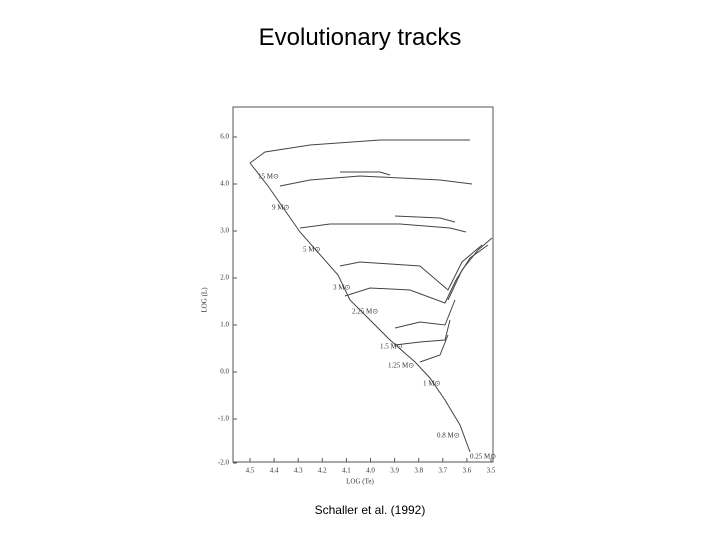 The width and height of the screenshot is (720, 540). I want to click on x-axis-label: LOG (Te), so click(360, 482).